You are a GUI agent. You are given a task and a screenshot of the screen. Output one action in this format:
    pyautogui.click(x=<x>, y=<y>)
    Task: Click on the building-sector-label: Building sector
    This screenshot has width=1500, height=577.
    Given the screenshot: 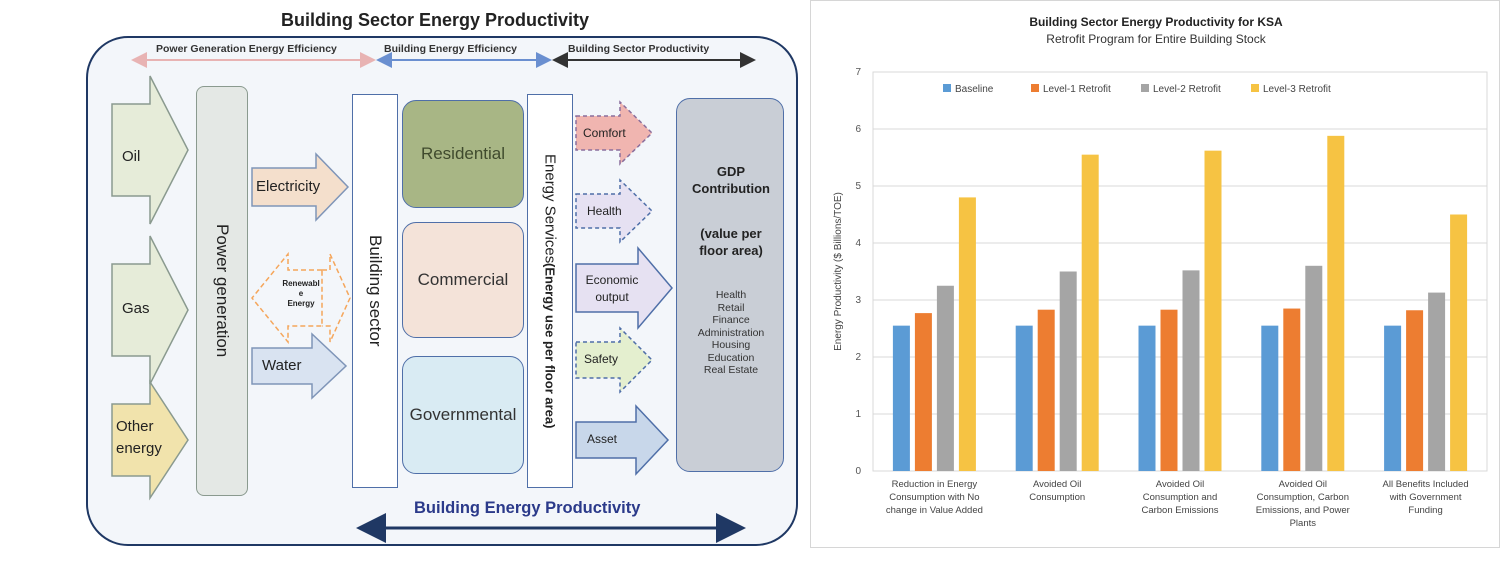 What is the action you would take?
    pyautogui.click(x=375, y=291)
    